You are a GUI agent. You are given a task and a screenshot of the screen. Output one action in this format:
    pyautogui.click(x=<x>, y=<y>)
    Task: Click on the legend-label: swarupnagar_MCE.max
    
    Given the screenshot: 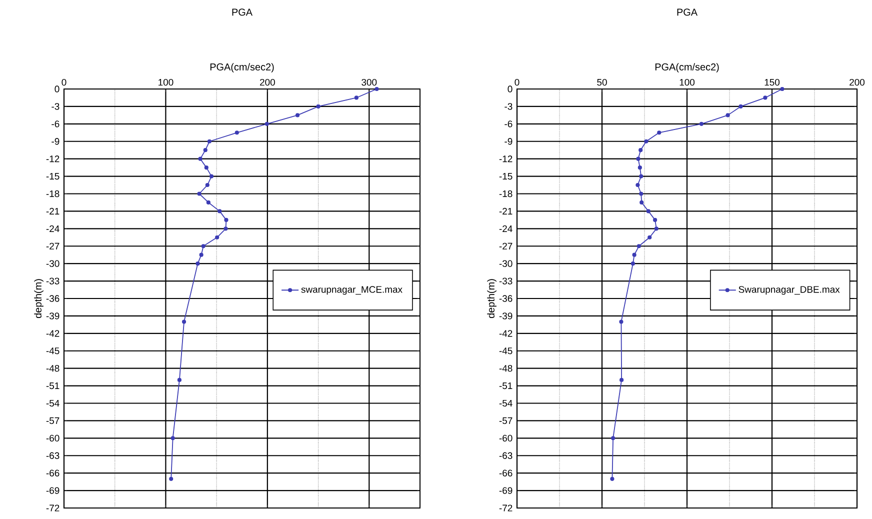 What is the action you would take?
    pyautogui.click(x=351, y=290)
    